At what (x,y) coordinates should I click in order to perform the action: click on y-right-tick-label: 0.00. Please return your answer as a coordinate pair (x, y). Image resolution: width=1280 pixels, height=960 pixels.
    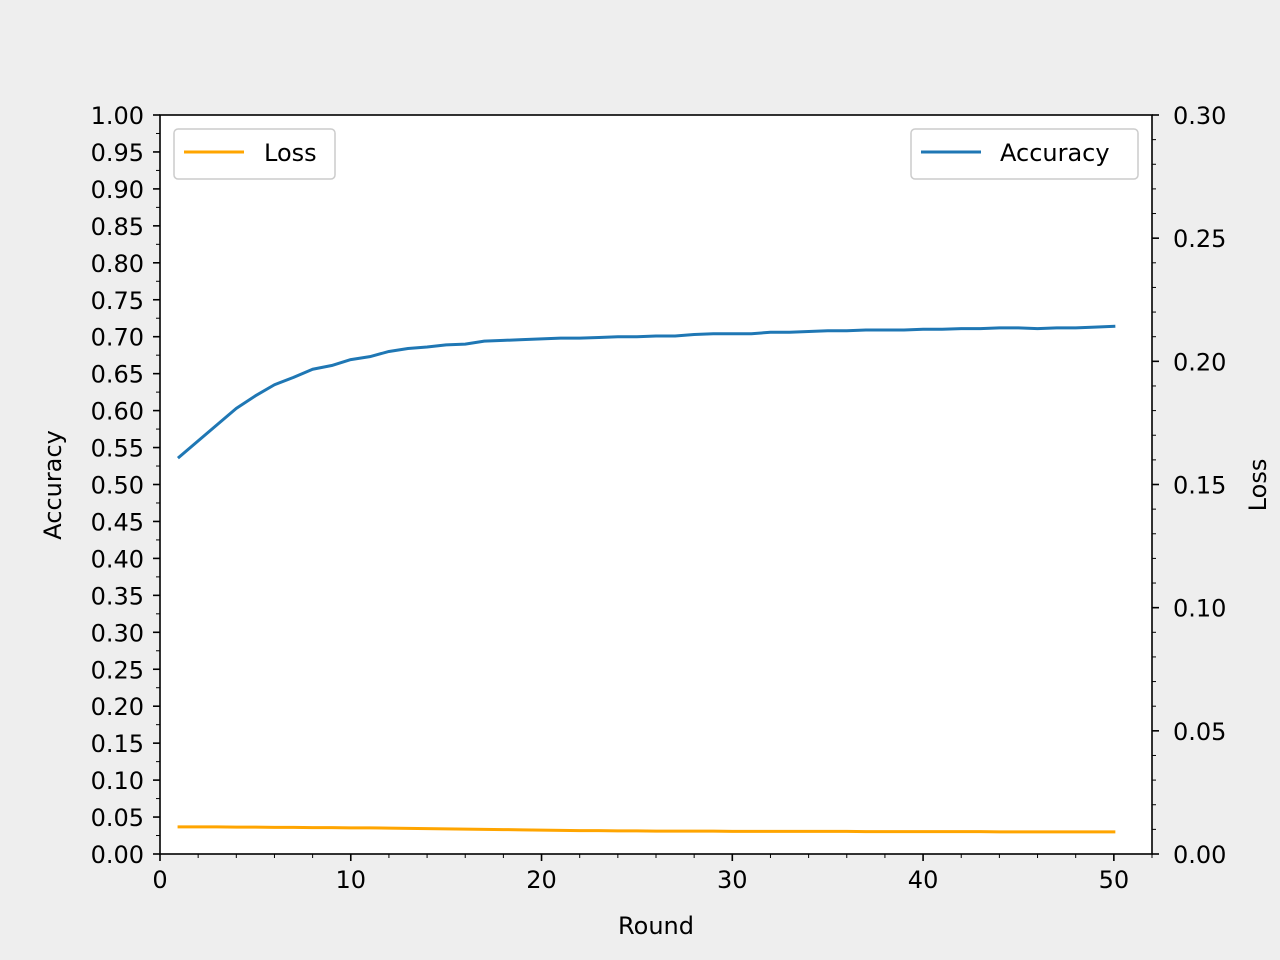
    Looking at the image, I should click on (1199, 855).